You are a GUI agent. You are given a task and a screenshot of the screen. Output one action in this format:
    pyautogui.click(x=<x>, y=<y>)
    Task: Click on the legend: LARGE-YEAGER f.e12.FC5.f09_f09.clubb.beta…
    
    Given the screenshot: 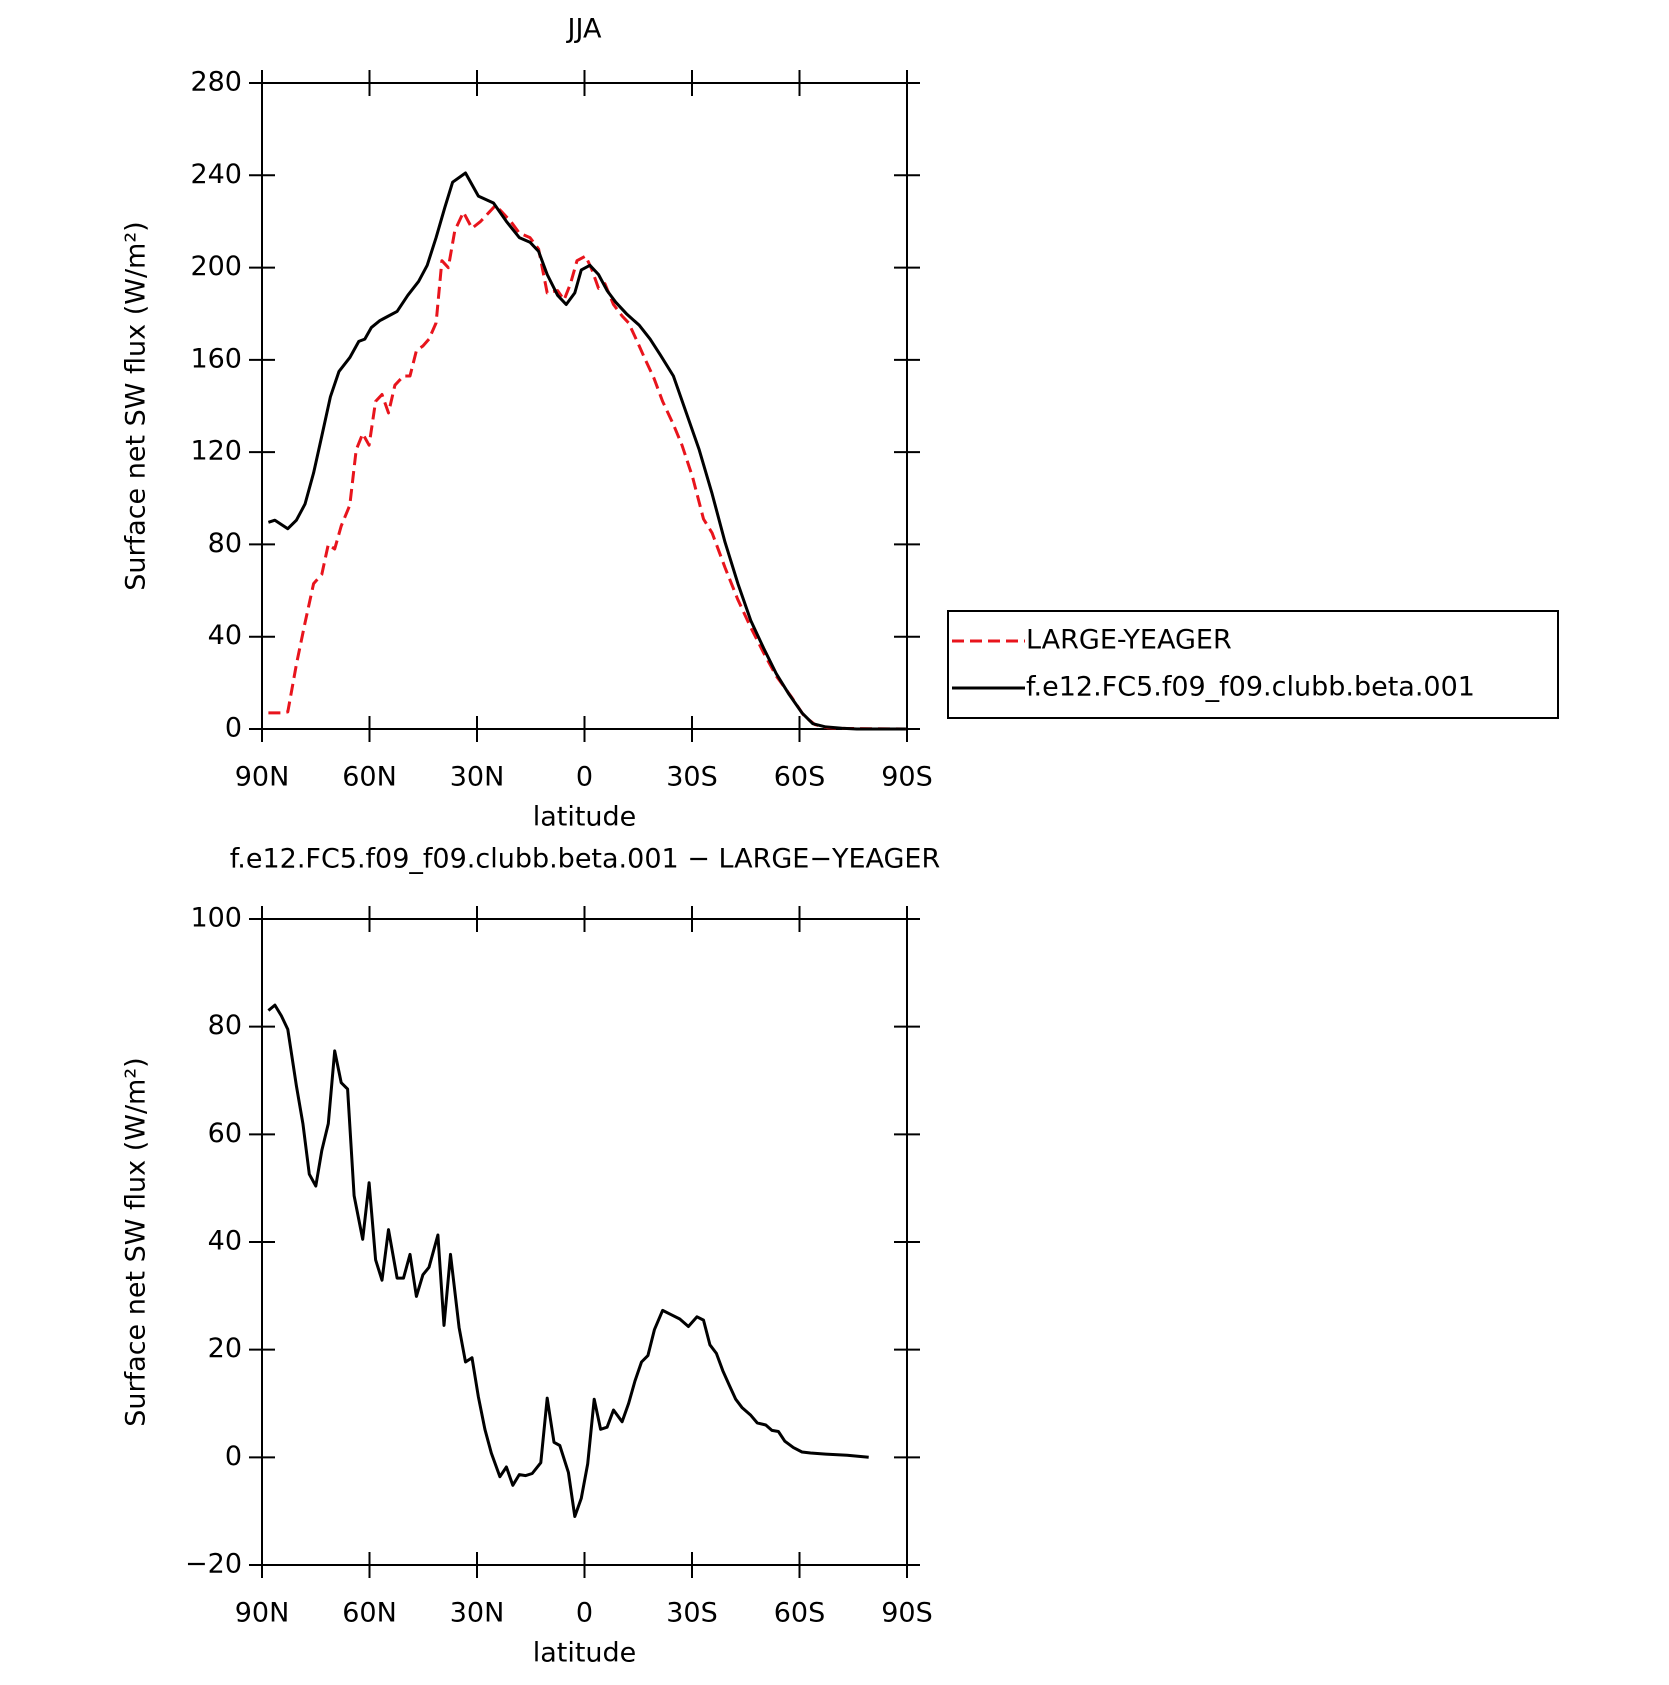 What is the action you would take?
    pyautogui.click(x=1253, y=664)
    